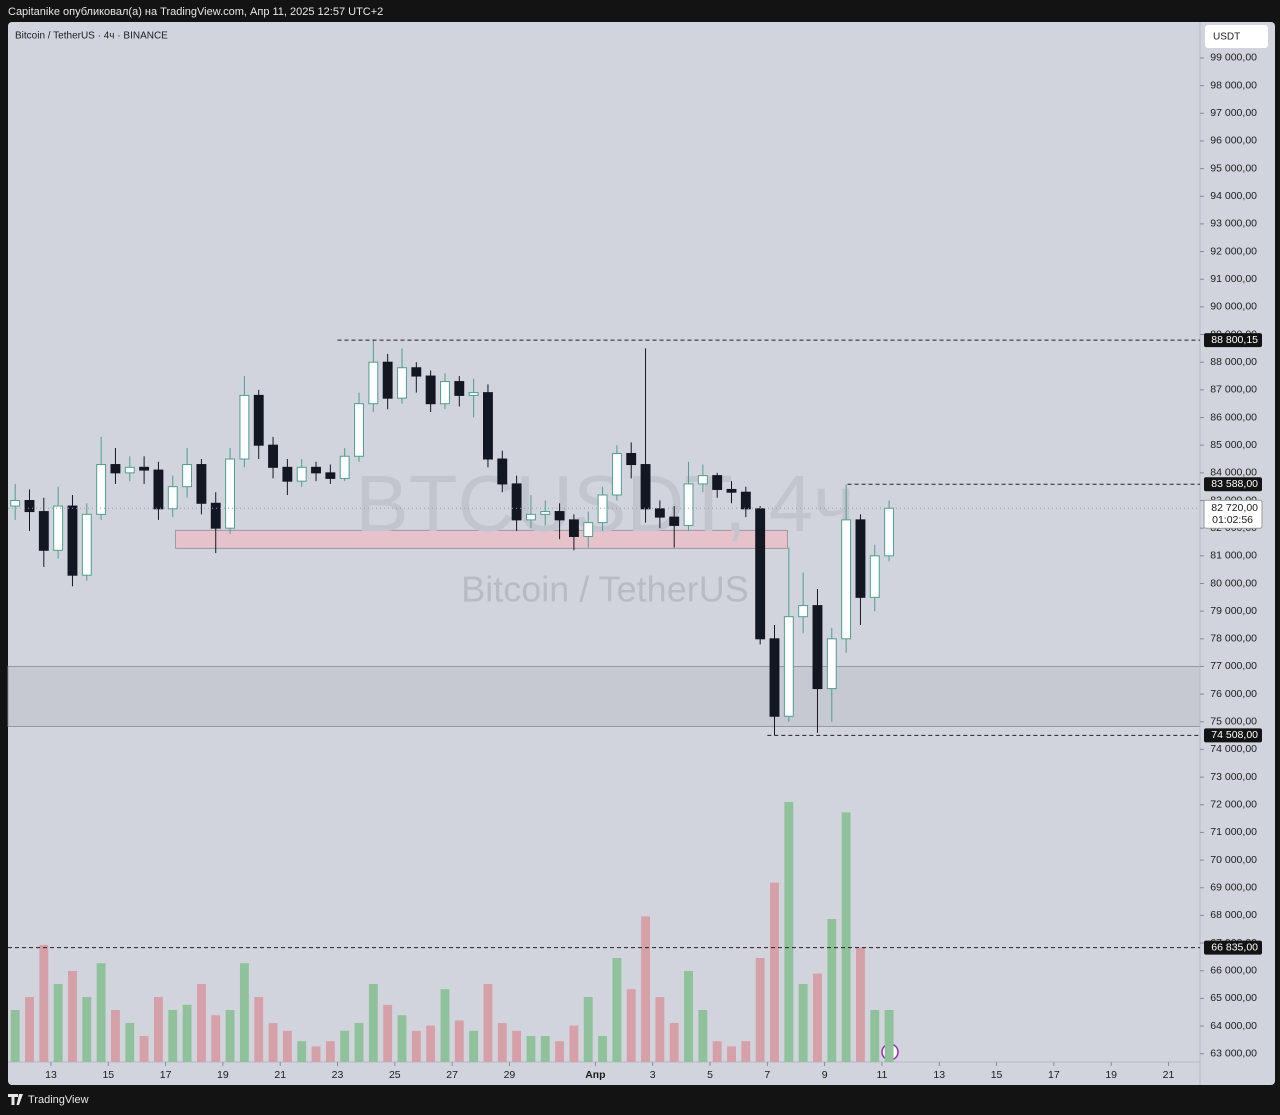 The image size is (1280, 1115). Describe the element at coordinates (1233, 611) in the screenshot. I see `y-tick-label: 79 000,00` at that location.